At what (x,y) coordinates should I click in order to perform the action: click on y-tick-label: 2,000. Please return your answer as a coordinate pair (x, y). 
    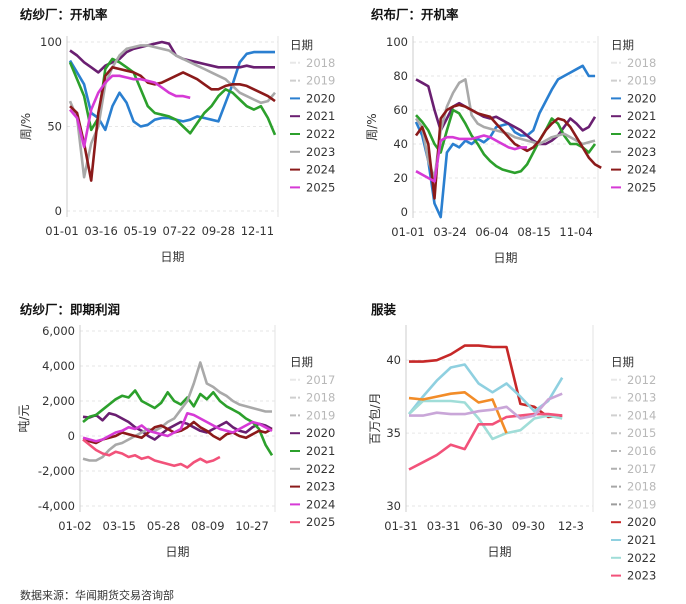
    Looking at the image, I should click on (58, 401).